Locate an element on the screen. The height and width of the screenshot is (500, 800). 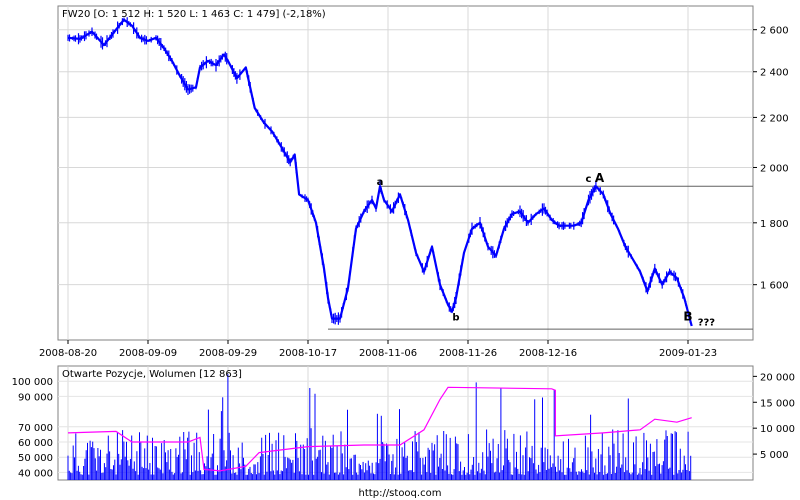
wave-label: c is located at coordinates (589, 179).